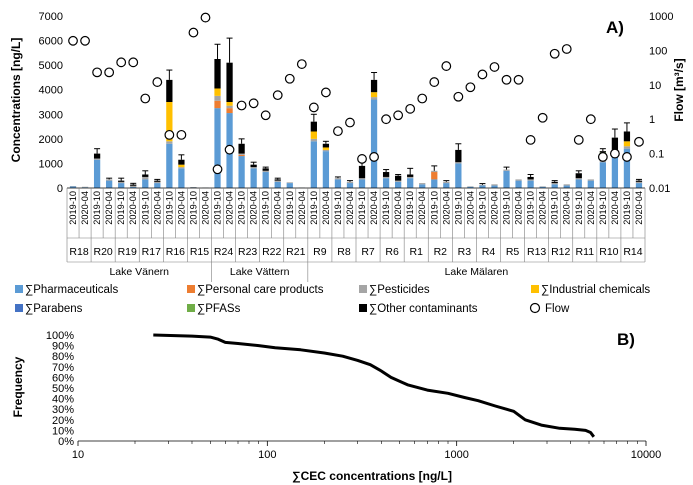 Image resolution: width=693 pixels, height=485 pixels. What do you see at coordinates (260, 290) in the screenshot?
I see `svg-text: ∑Personal care products` at bounding box center [260, 290].